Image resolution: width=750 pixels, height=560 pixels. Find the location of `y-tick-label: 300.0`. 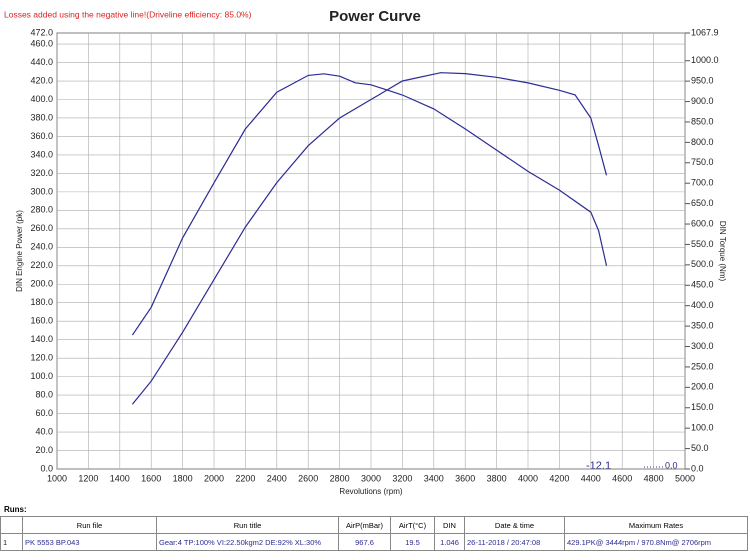

y-tick-label: 300.0 is located at coordinates (41, 191).